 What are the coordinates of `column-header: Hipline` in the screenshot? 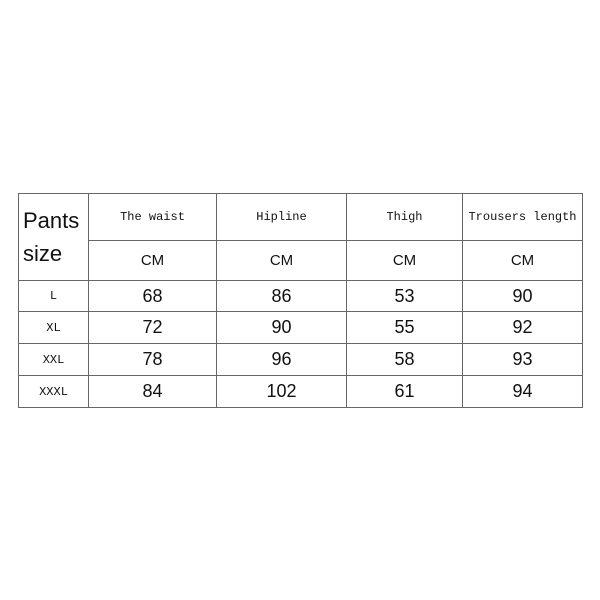 It's located at (281, 217).